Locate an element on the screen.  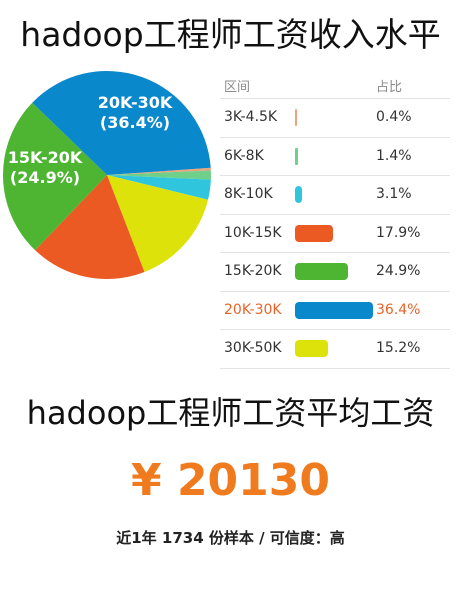
share-percent: 15.2% is located at coordinates (398, 348).